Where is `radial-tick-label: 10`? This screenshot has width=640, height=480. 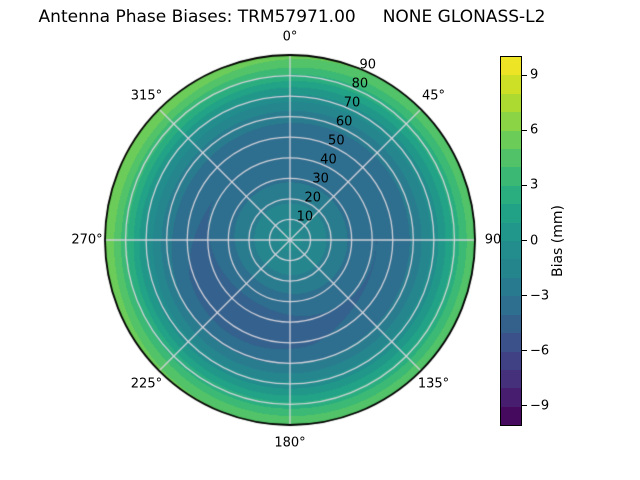
radial-tick-label: 10 is located at coordinates (305, 217).